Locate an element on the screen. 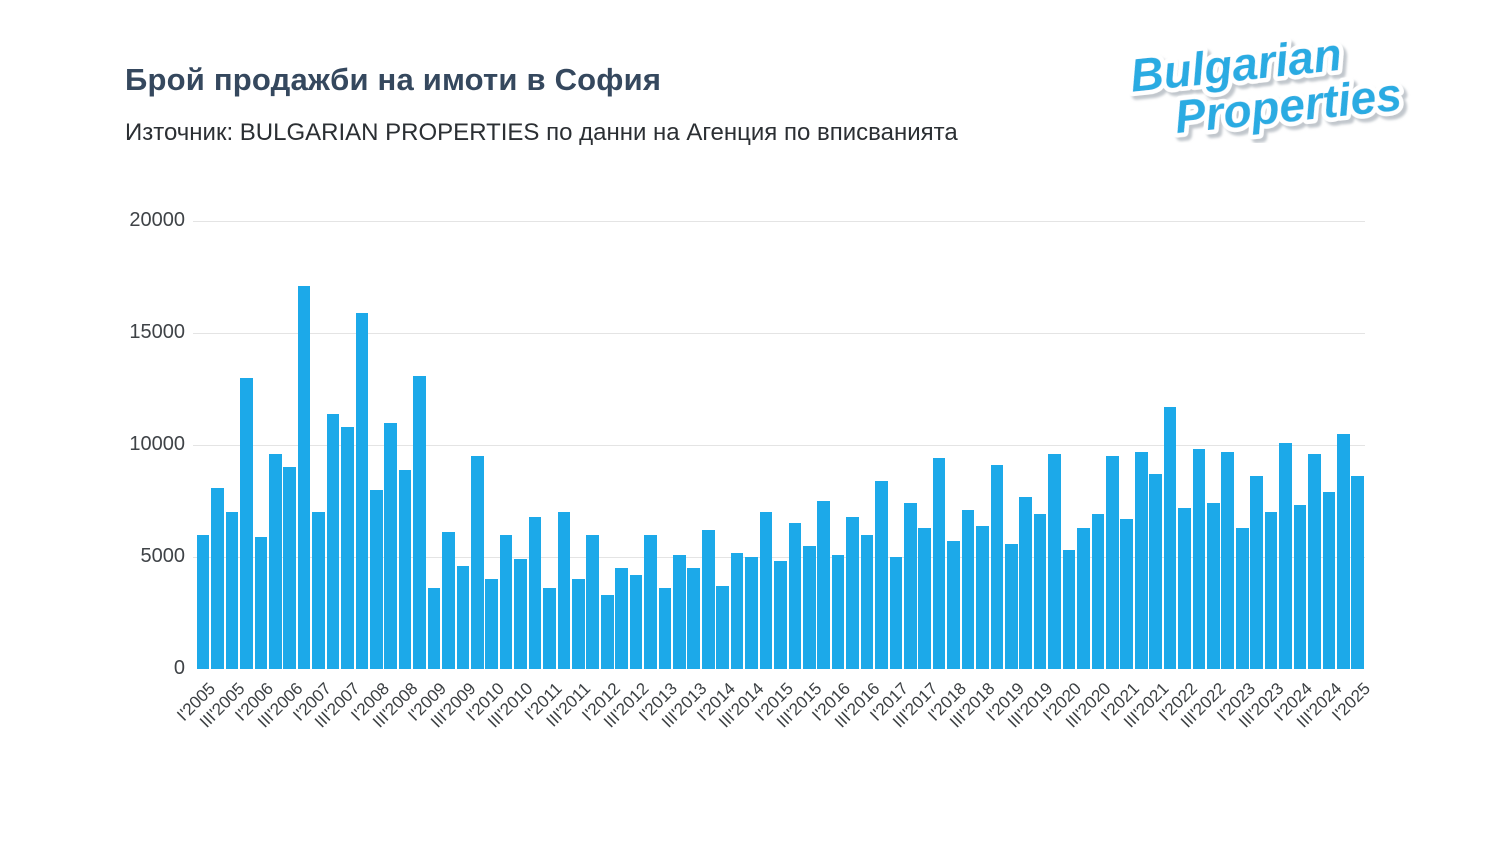 The image size is (1500, 844). brand-logo: Bulgarian Properties is located at coordinates (1273, 85).